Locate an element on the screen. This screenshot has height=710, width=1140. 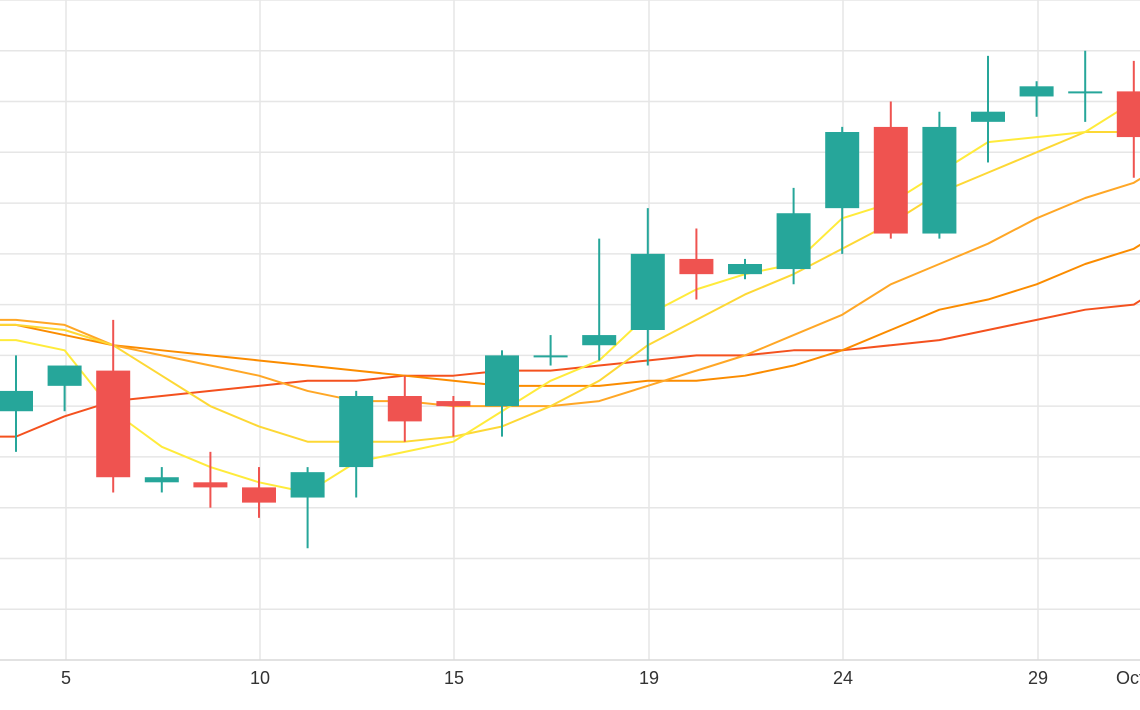
x-tick-label: 19 is located at coordinates (649, 678).